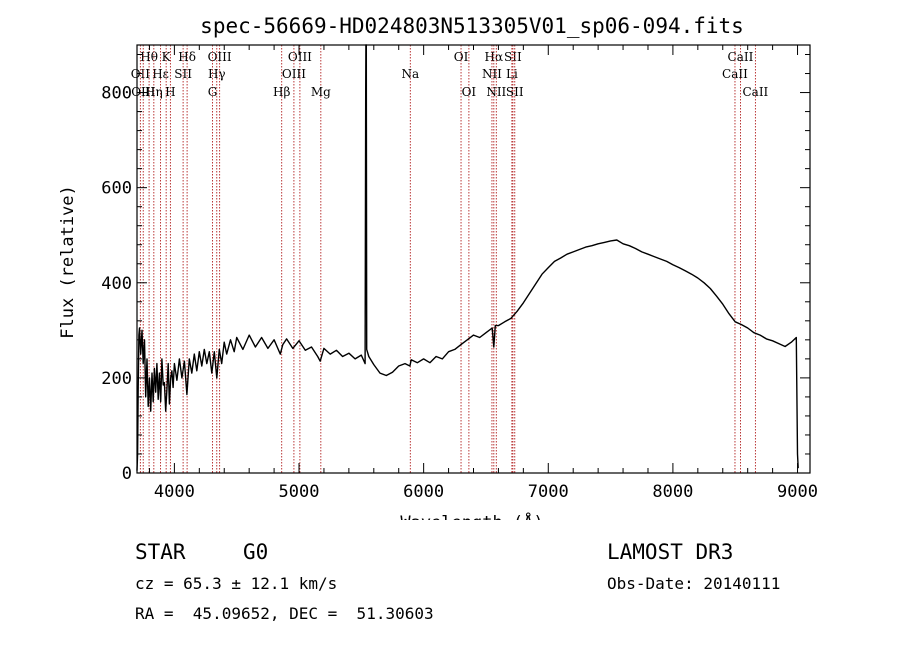 The width and height of the screenshot is (900, 649). Describe the element at coordinates (299, 492) in the screenshot. I see `x-tick-label: 5000` at that location.